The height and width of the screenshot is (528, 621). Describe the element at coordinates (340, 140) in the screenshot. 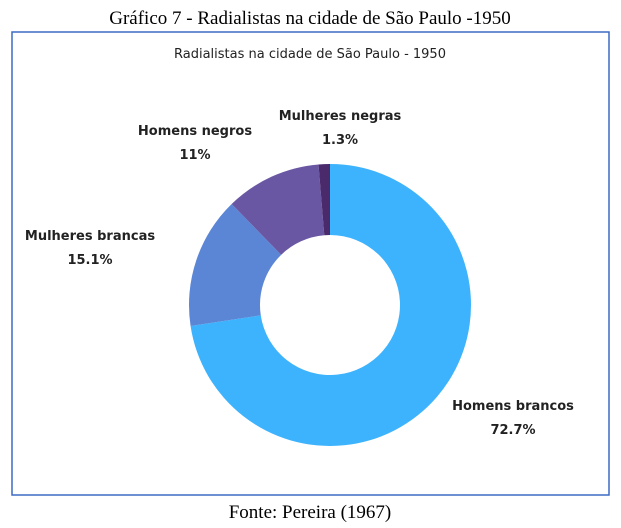

I see `slice-value-label: 1.3%` at that location.